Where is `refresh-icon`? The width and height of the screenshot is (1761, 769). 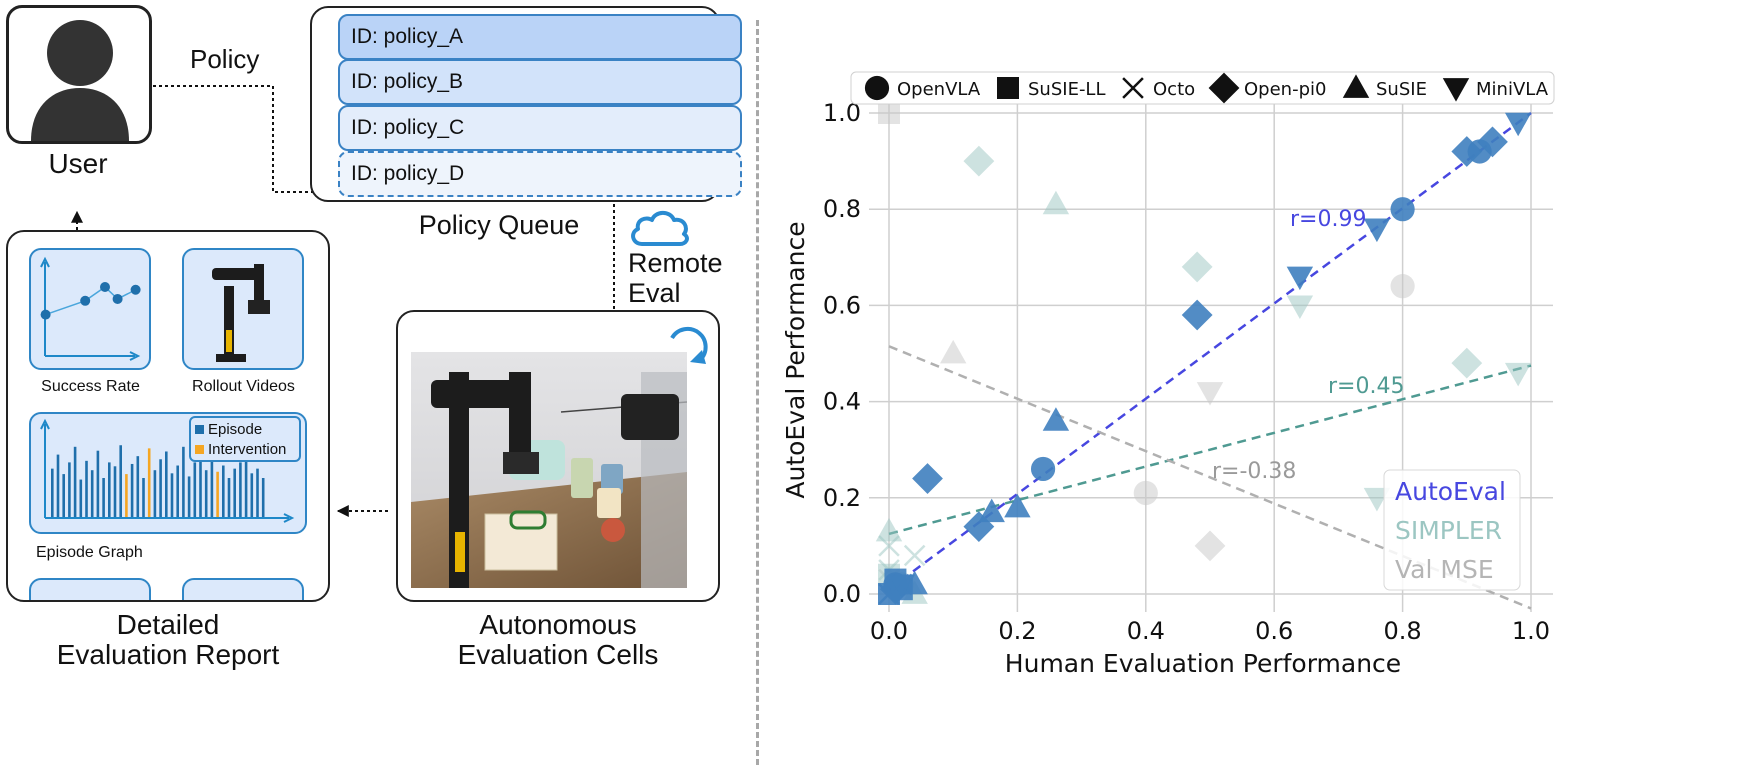 refresh-icon is located at coordinates (689, 345).